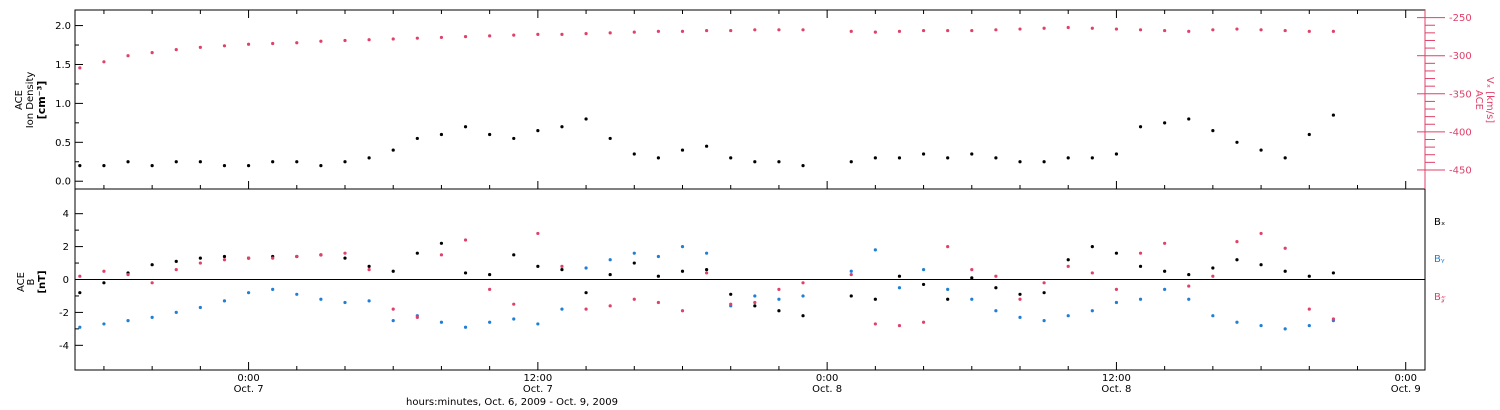 This screenshot has width=1500, height=410. Describe the element at coordinates (66, 280) in the screenshot. I see `b-tick-label: 0` at that location.